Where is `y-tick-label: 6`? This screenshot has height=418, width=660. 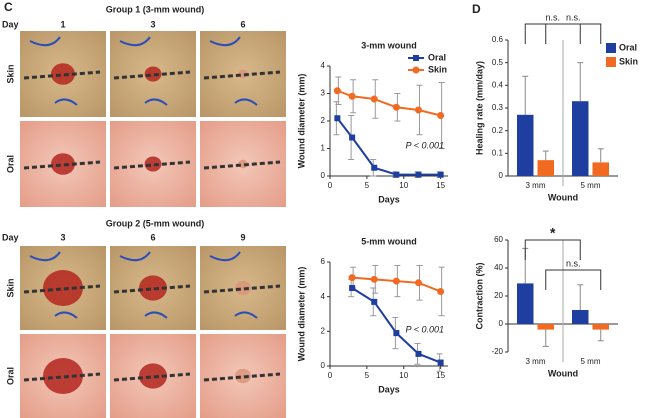 y-tick-label: 6 is located at coordinates (323, 261).